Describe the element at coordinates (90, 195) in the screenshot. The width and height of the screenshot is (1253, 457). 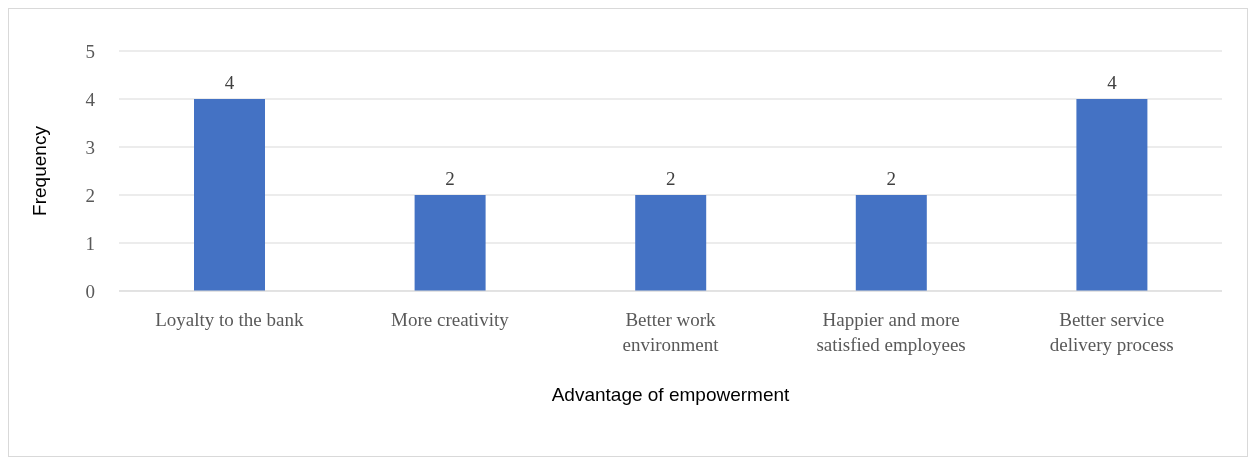
I see `y-tick-label: 2` at that location.